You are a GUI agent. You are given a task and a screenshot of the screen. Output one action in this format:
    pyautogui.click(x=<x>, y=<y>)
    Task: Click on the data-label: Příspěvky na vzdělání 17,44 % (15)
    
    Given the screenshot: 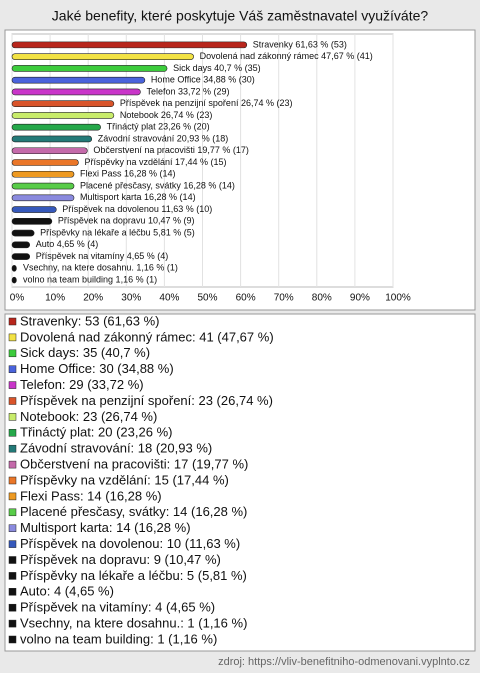 What is the action you would take?
    pyautogui.click(x=155, y=162)
    